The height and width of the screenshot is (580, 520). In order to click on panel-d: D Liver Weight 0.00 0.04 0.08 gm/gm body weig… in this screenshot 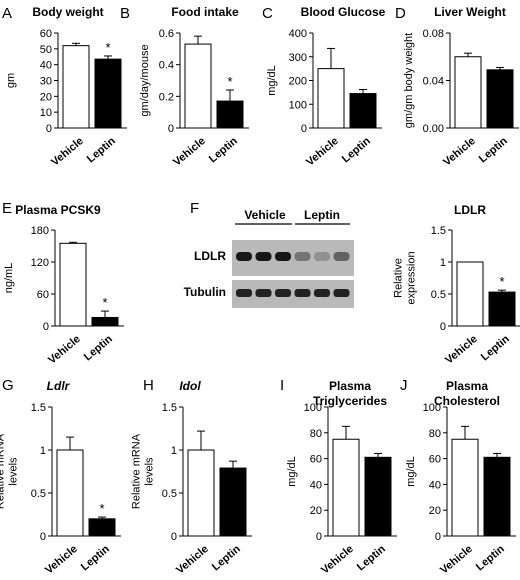, I will do `click(457, 87)`.